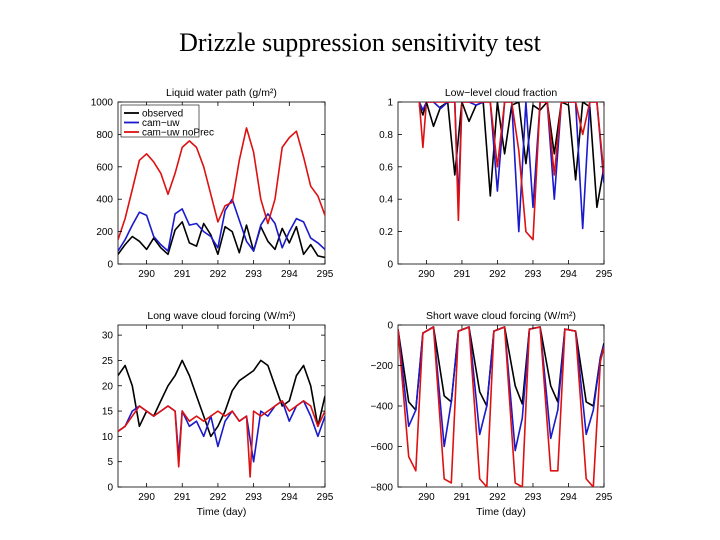 The image size is (720, 540). I want to click on lwp-y-tick-label-0: 0, so click(110, 265).